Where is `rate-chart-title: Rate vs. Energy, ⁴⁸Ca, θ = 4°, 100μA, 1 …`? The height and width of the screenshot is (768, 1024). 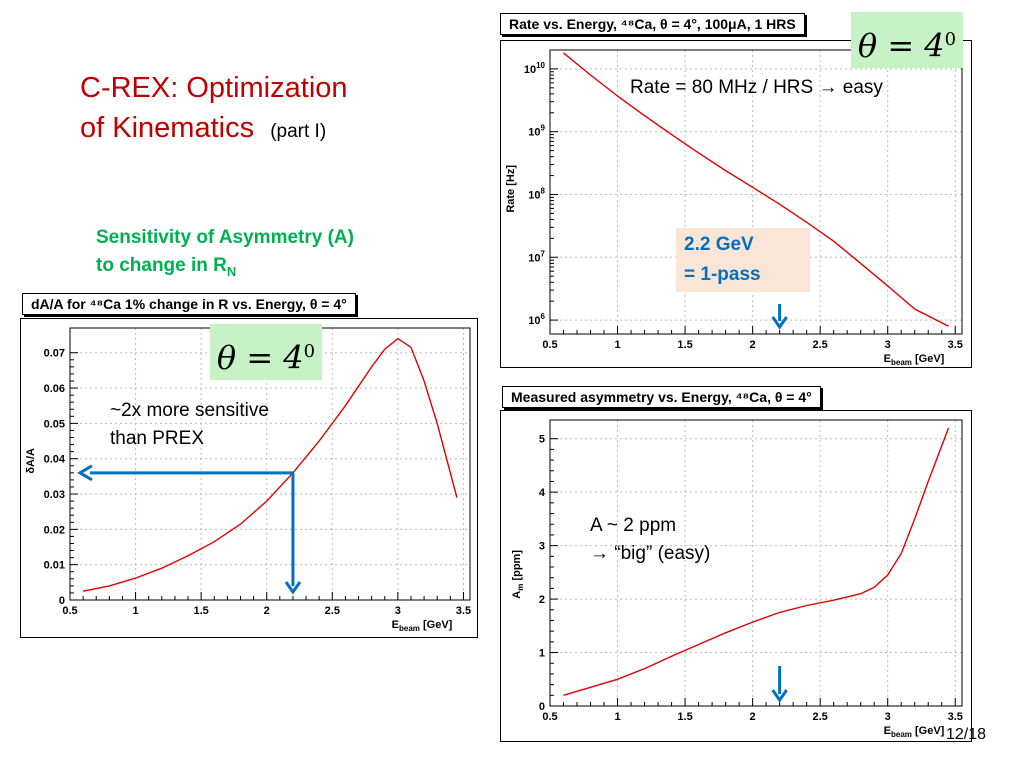 rate-chart-title: Rate vs. Energy, ⁴⁸Ca, θ = 4°, 100μA, 1 … is located at coordinates (652, 24).